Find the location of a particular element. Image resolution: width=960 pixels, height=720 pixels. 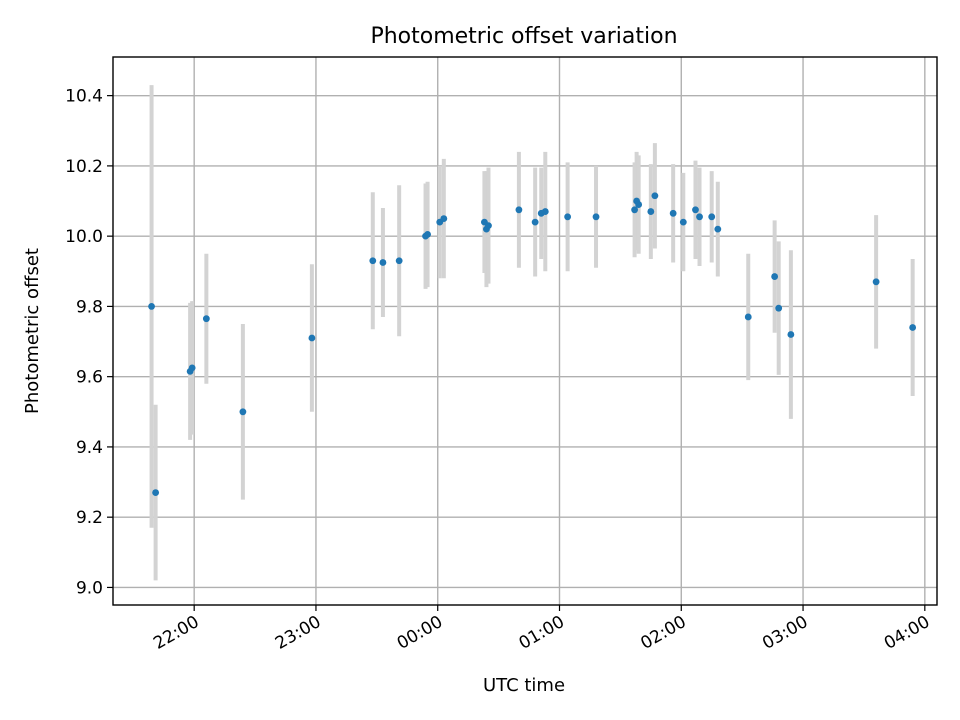

x-tick-label: 23:00 is located at coordinates (298, 633).